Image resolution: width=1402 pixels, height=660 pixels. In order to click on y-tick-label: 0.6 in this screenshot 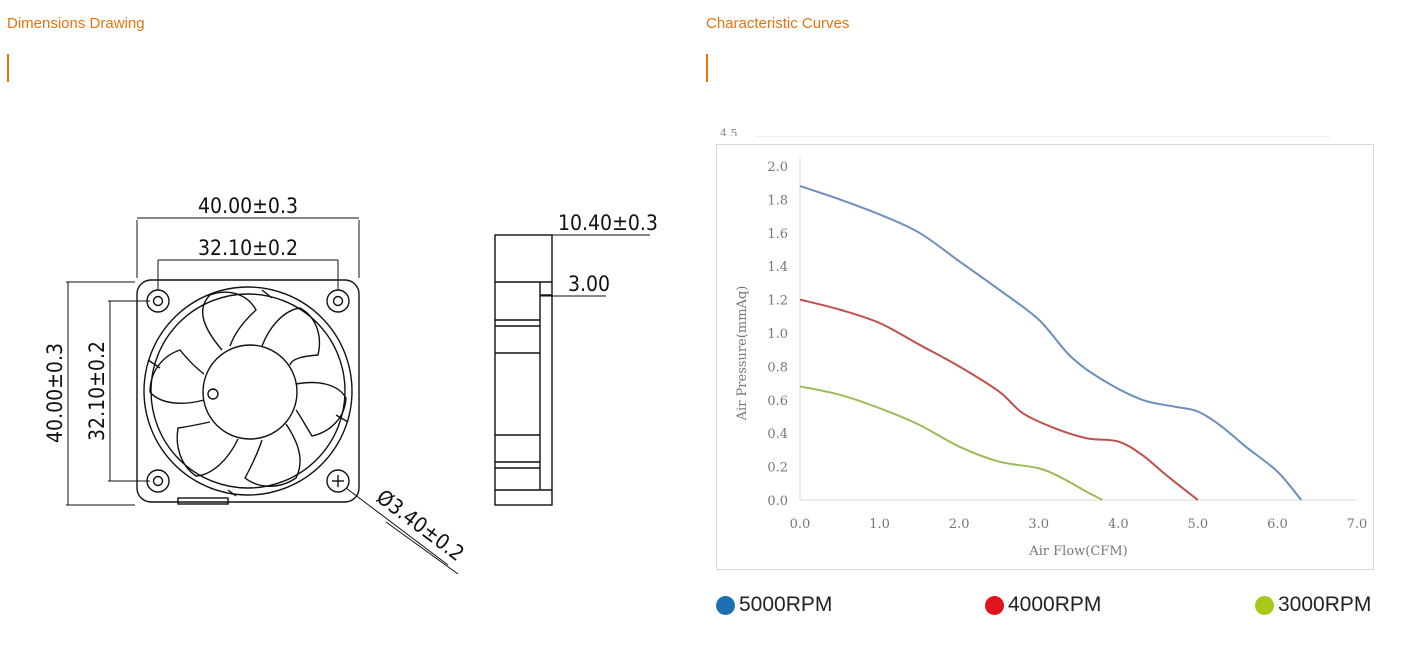, I will do `click(777, 401)`.